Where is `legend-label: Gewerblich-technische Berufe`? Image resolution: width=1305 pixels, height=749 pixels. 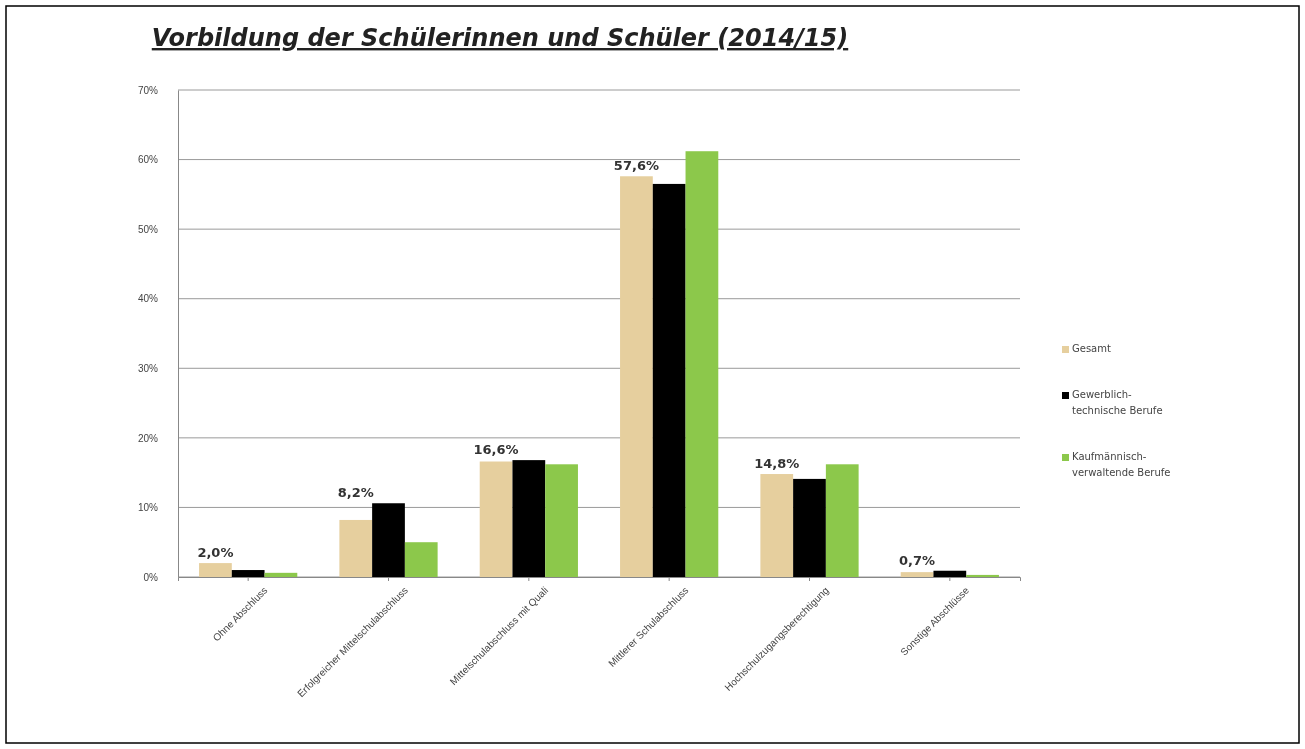
legend-label: Gewerblich-technische Berufe is located at coordinates (1117, 402).